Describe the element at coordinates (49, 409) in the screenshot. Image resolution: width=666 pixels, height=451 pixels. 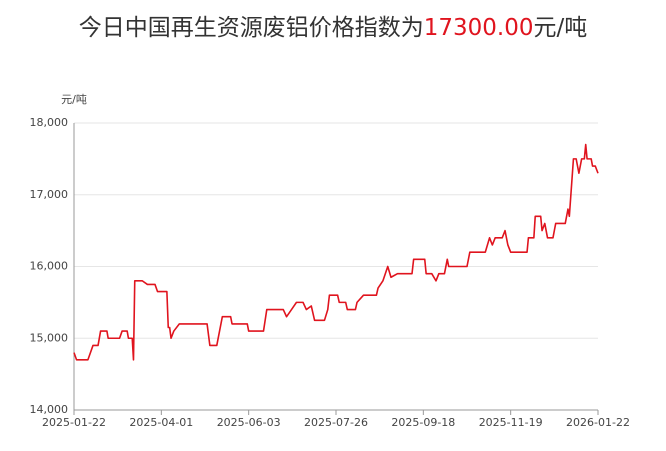
I see `y-tick-label: 14,000` at that location.